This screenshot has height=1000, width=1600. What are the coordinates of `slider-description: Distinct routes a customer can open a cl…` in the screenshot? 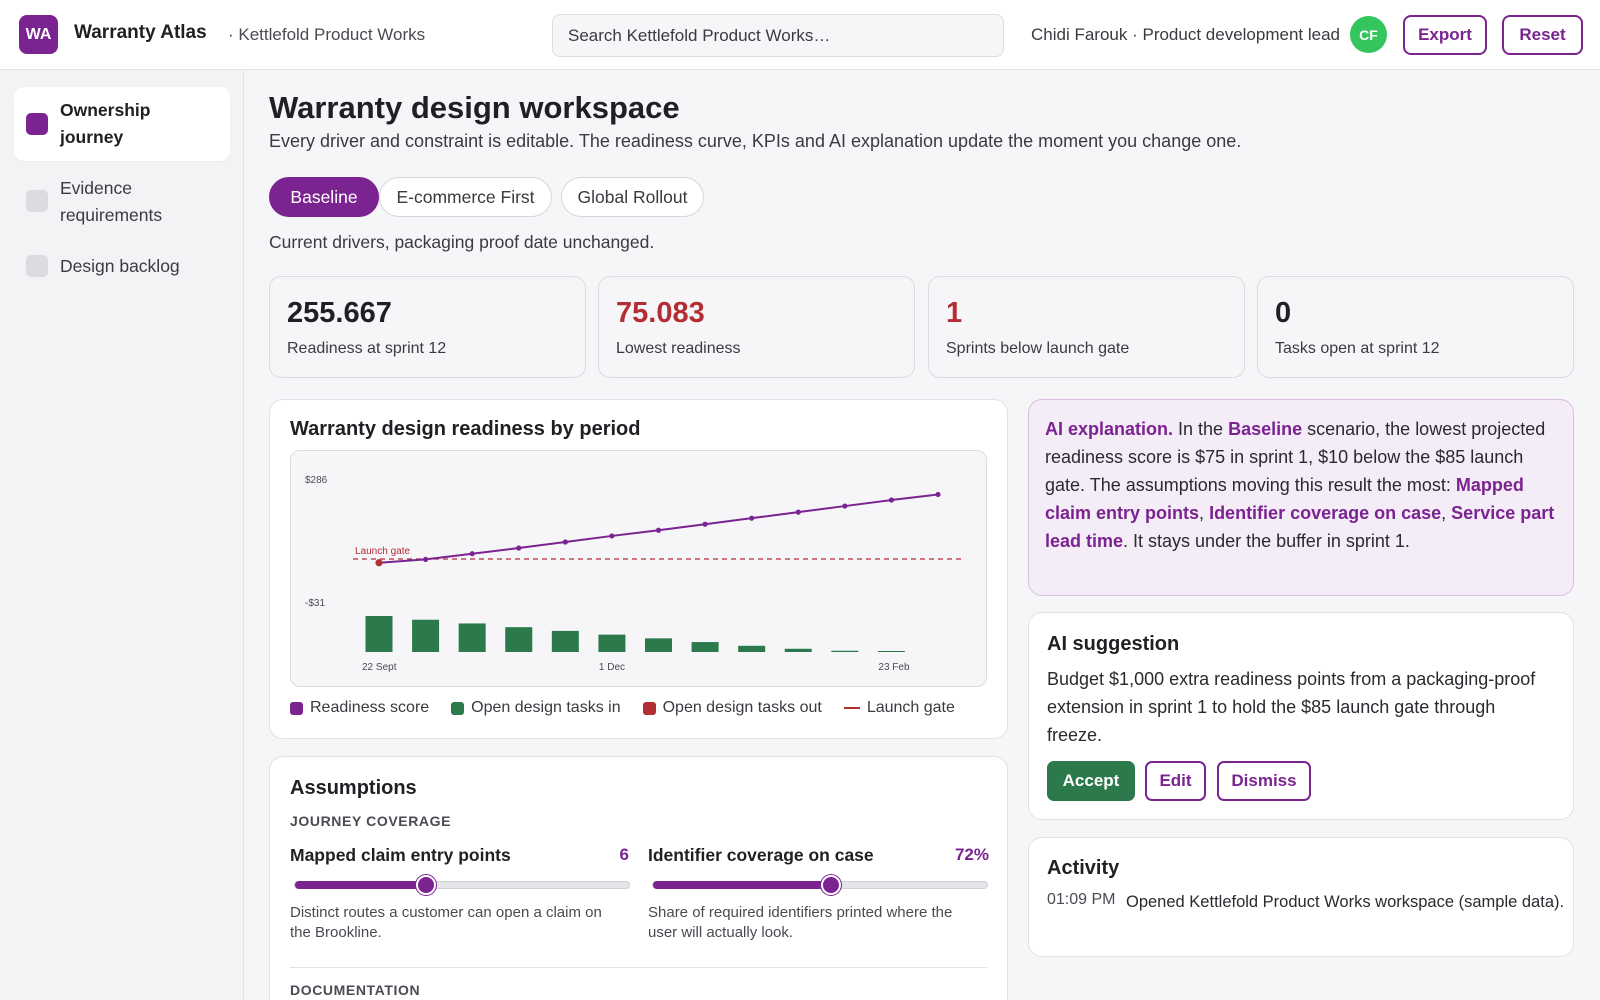 It's located at (446, 922).